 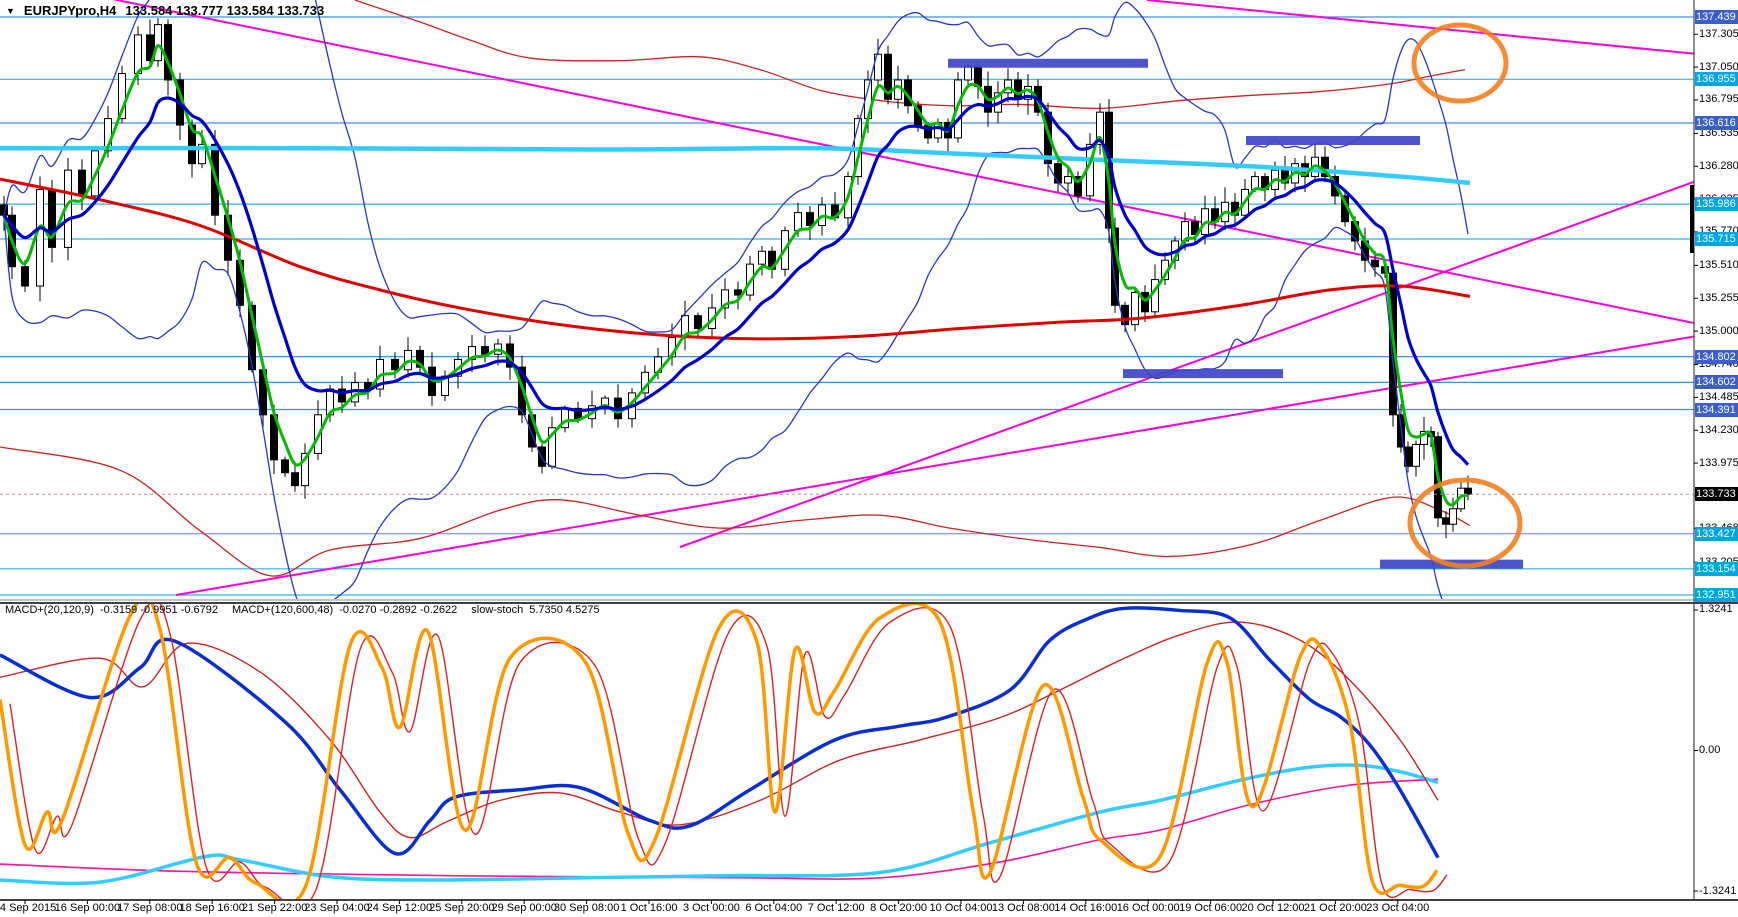 I want to click on price-tick-label: 136.795, so click(x=1718, y=99).